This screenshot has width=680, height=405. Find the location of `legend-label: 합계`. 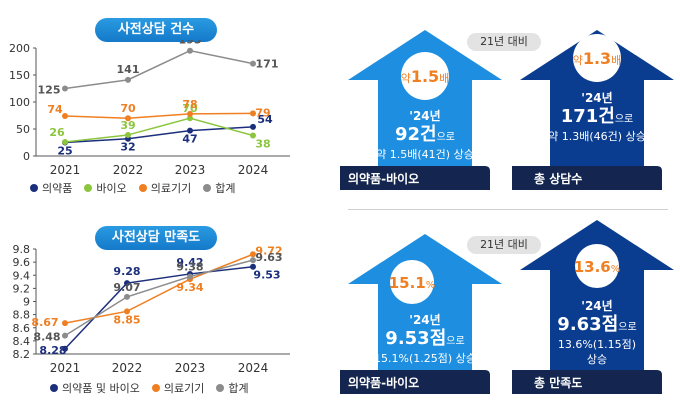

legend-label: 합계 is located at coordinates (225, 188).